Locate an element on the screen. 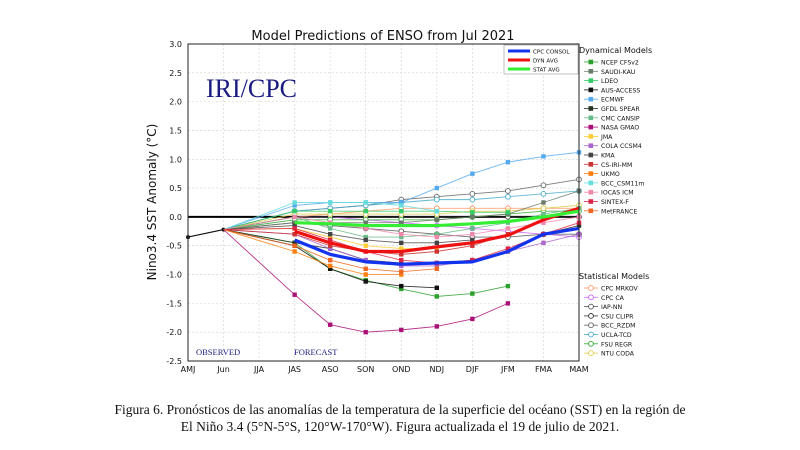 This screenshot has height=450, width=800. chart-title: Model Predictions of ENSO from Jul 2021 is located at coordinates (382, 36).